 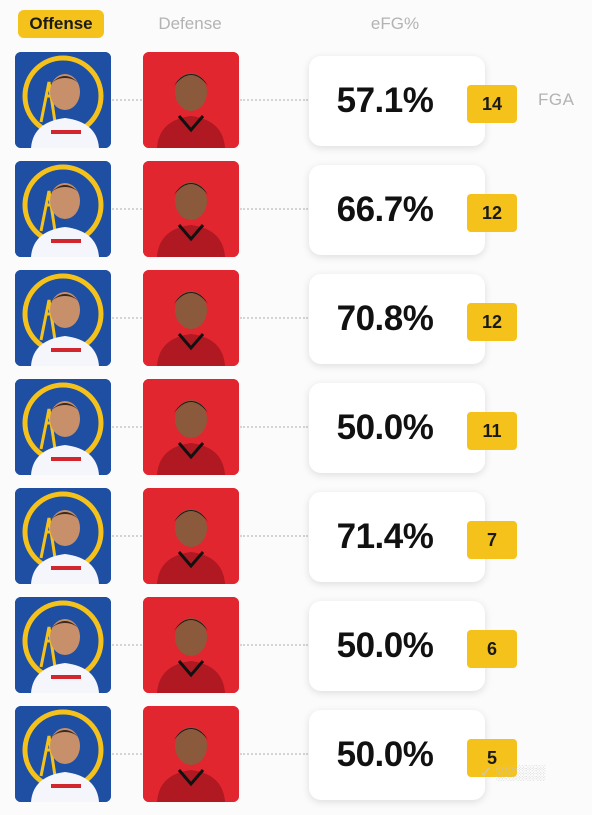 I want to click on matchup-row: 66.7% 12, so click(x=296, y=215).